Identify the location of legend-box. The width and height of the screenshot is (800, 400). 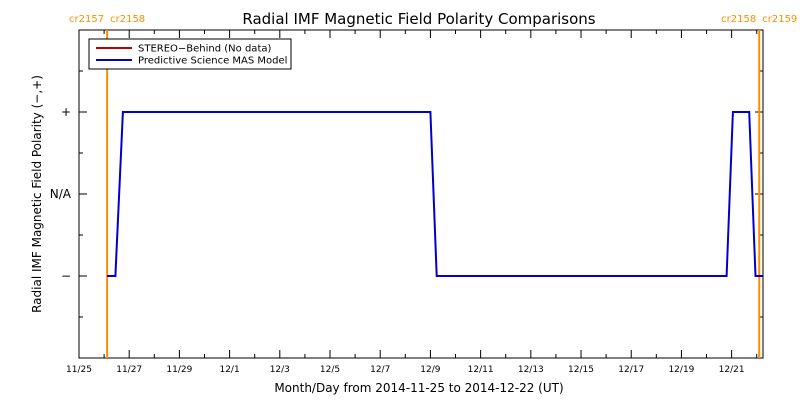
(190, 54).